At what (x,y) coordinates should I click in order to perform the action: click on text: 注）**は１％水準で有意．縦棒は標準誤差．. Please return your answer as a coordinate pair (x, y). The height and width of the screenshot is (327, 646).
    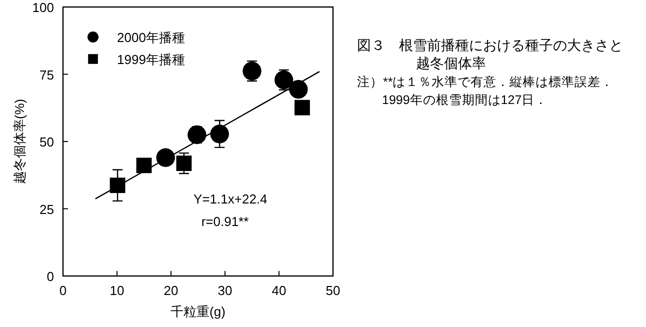
    Looking at the image, I should click on (486, 82).